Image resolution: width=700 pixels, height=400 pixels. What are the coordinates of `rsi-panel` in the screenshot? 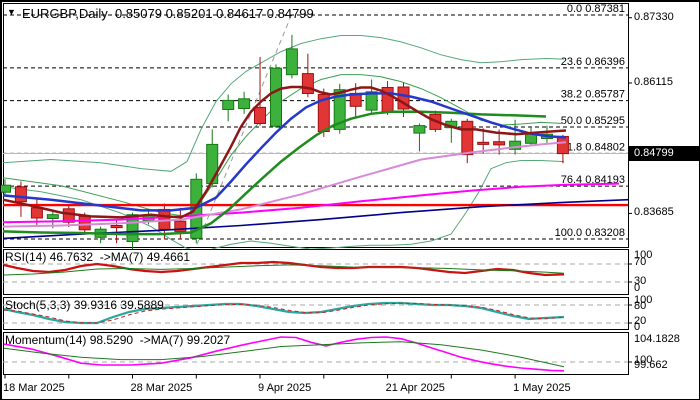 It's located at (317, 272).